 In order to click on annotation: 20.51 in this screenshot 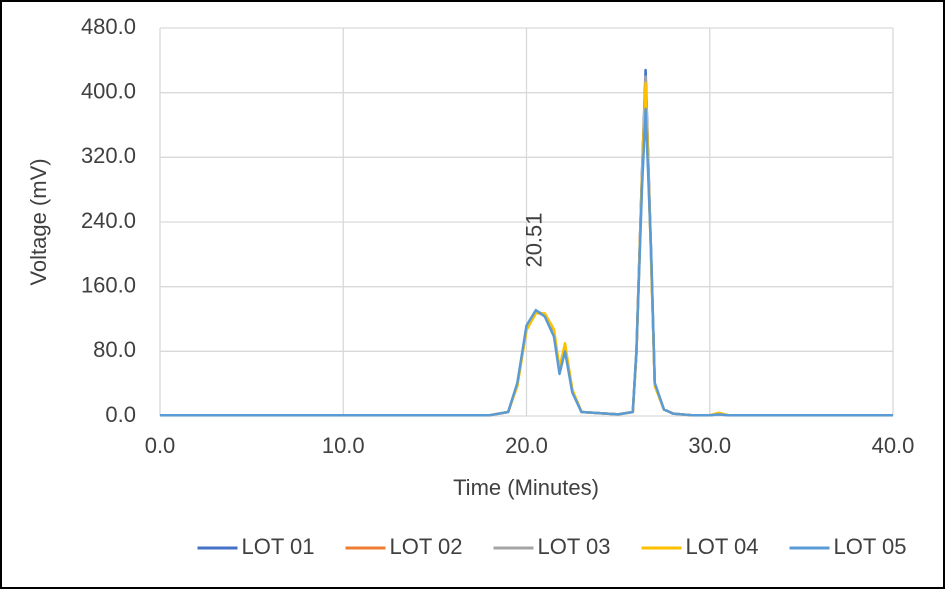, I will do `click(534, 239)`.